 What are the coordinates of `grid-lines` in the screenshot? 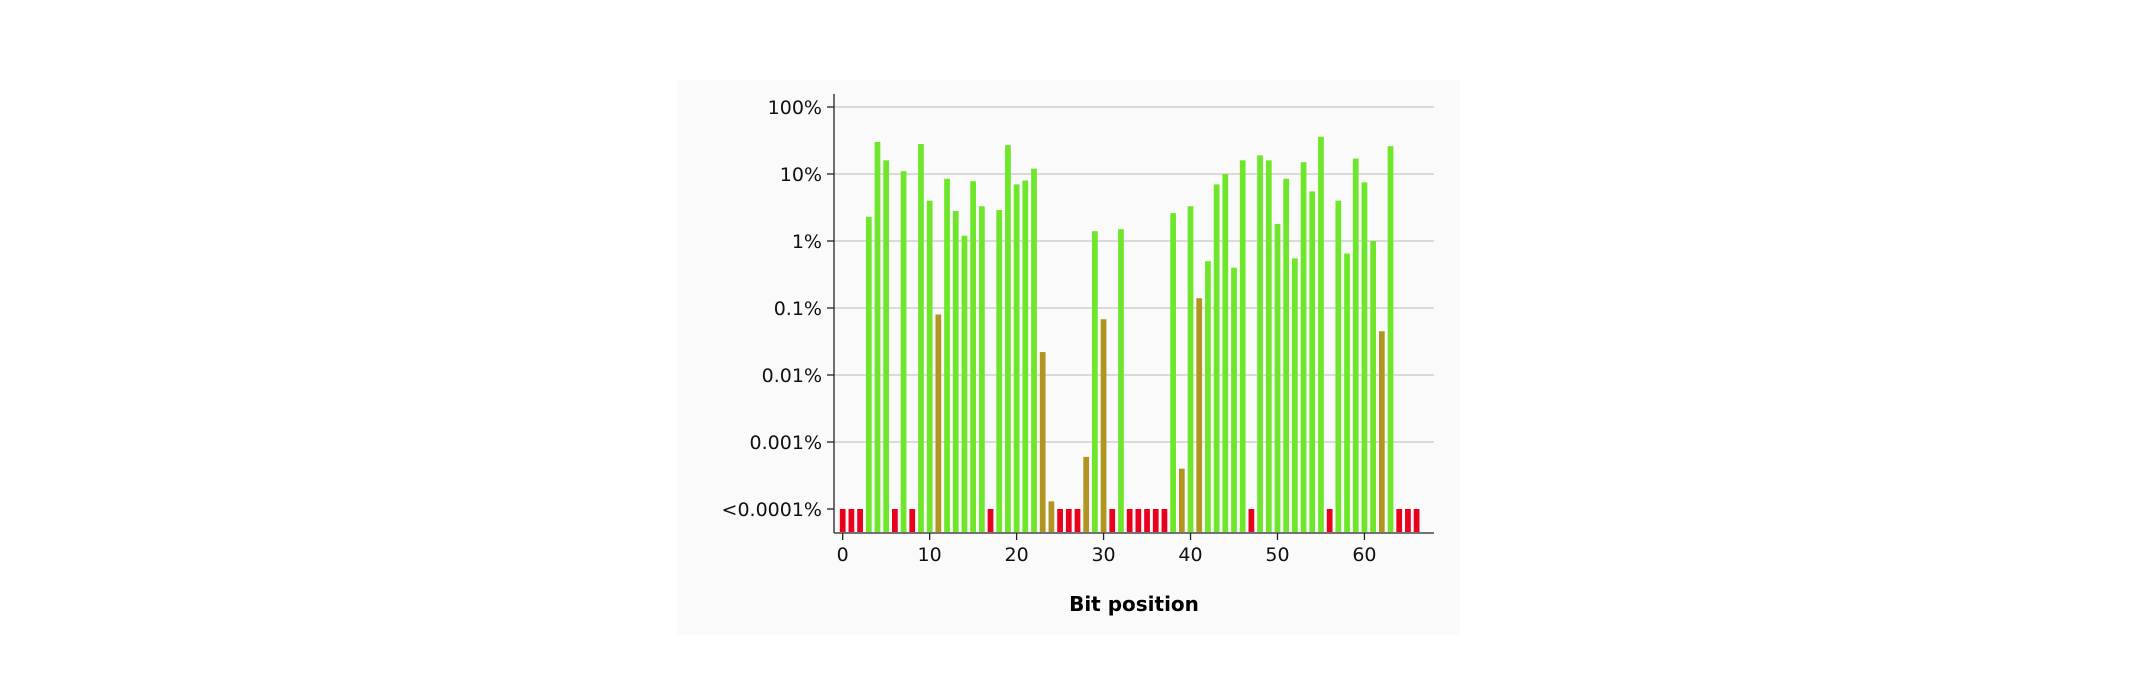 It's located at (1134, 274).